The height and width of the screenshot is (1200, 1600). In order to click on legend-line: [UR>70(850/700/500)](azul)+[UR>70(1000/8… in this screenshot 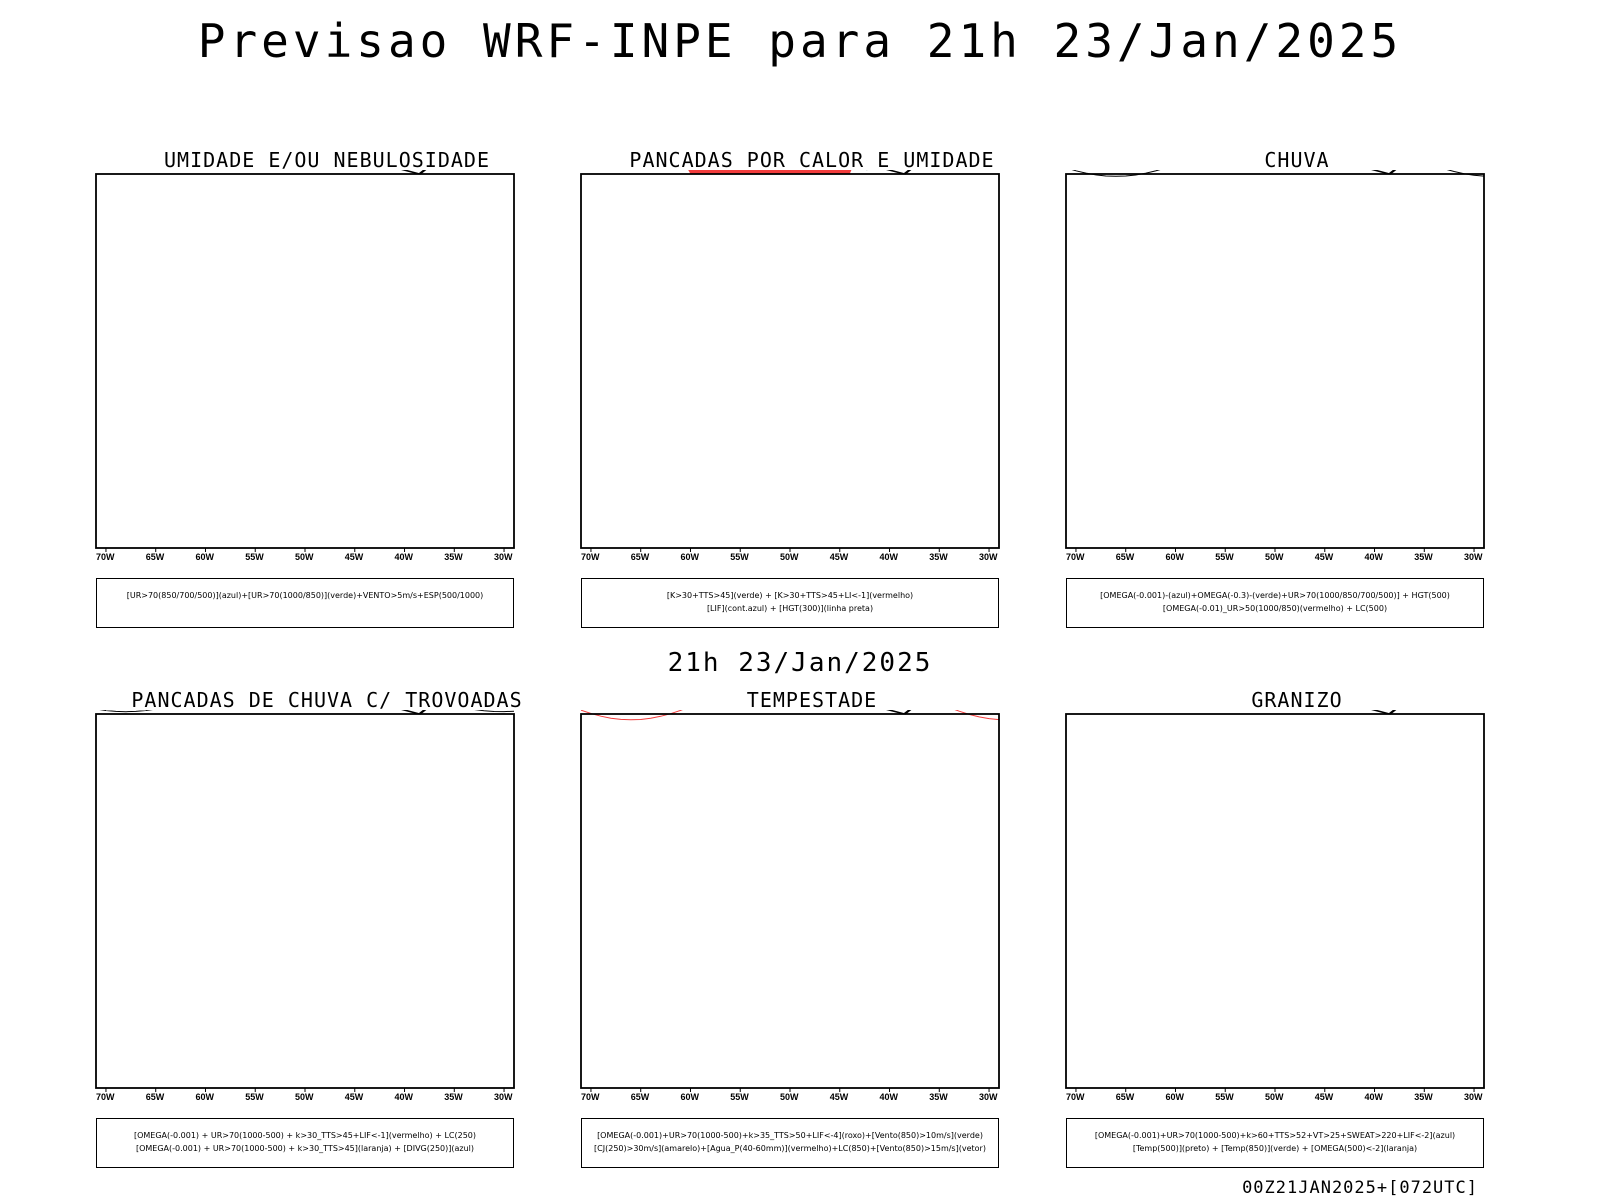, I will do `click(305, 595)`.